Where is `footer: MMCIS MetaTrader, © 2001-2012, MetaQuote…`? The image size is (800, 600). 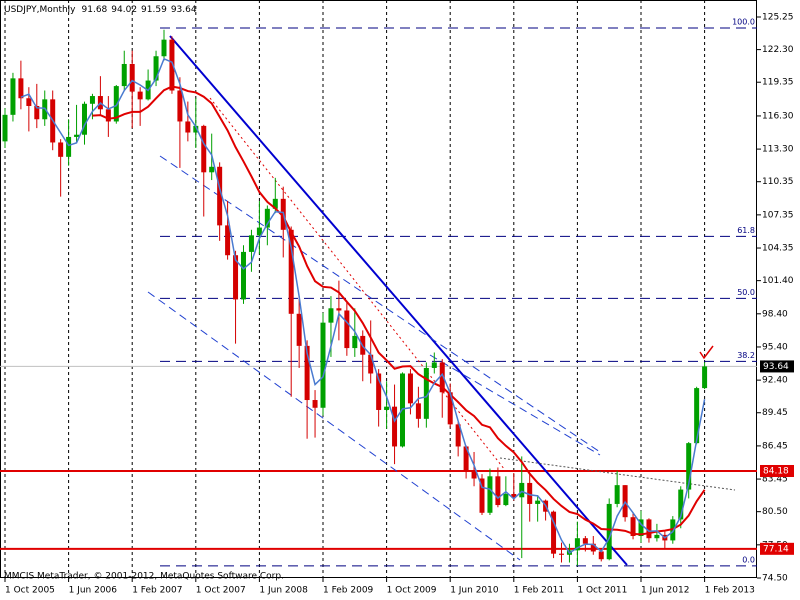
footer: MMCIS MetaTrader, © 2001-2012, MetaQuote… is located at coordinates (144, 577).